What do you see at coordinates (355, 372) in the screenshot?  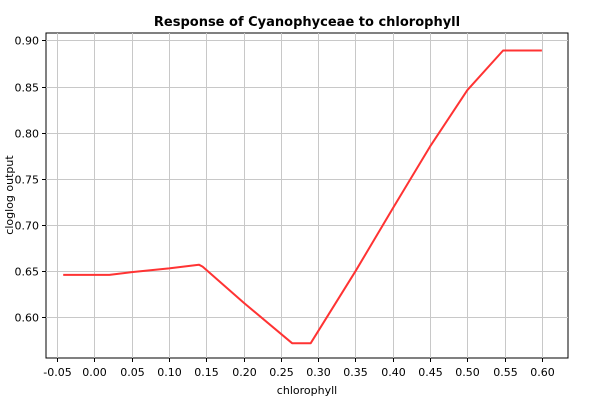 I see `x-tick-label: 0.35` at bounding box center [355, 372].